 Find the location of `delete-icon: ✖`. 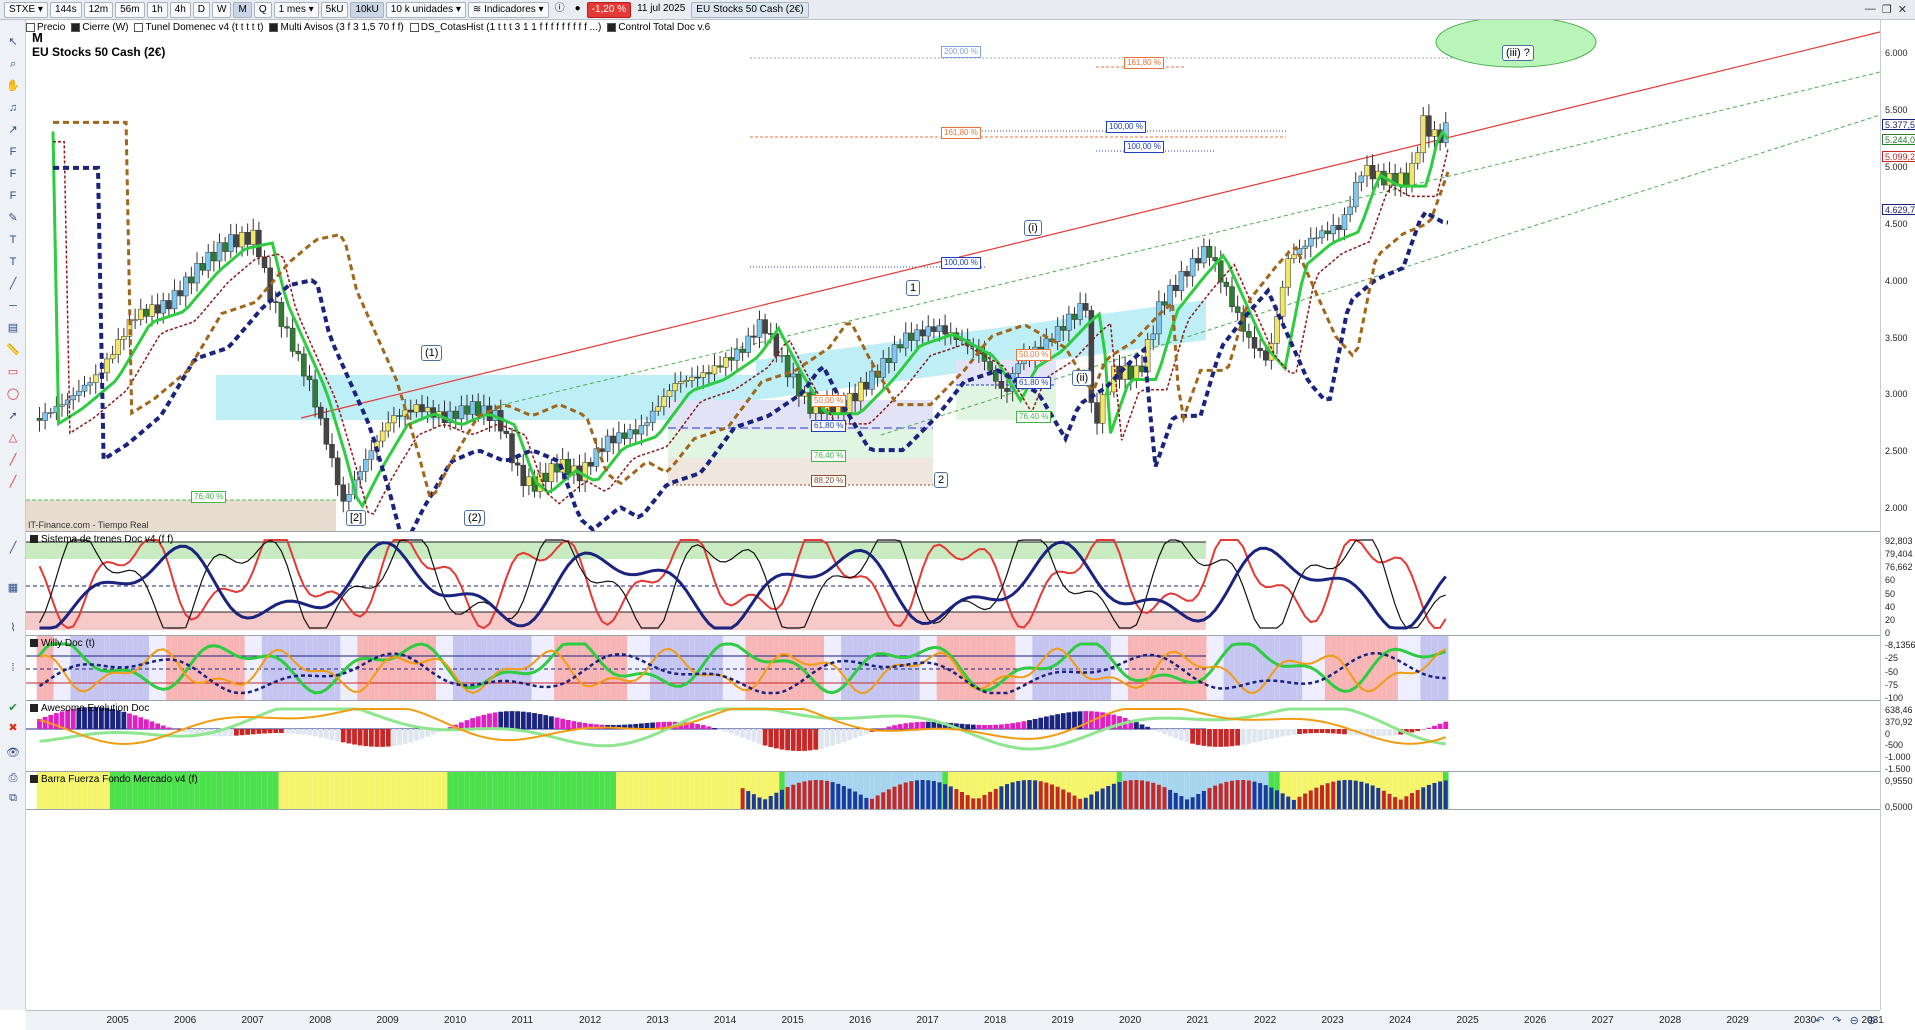

delete-icon: ✖ is located at coordinates (13, 728).